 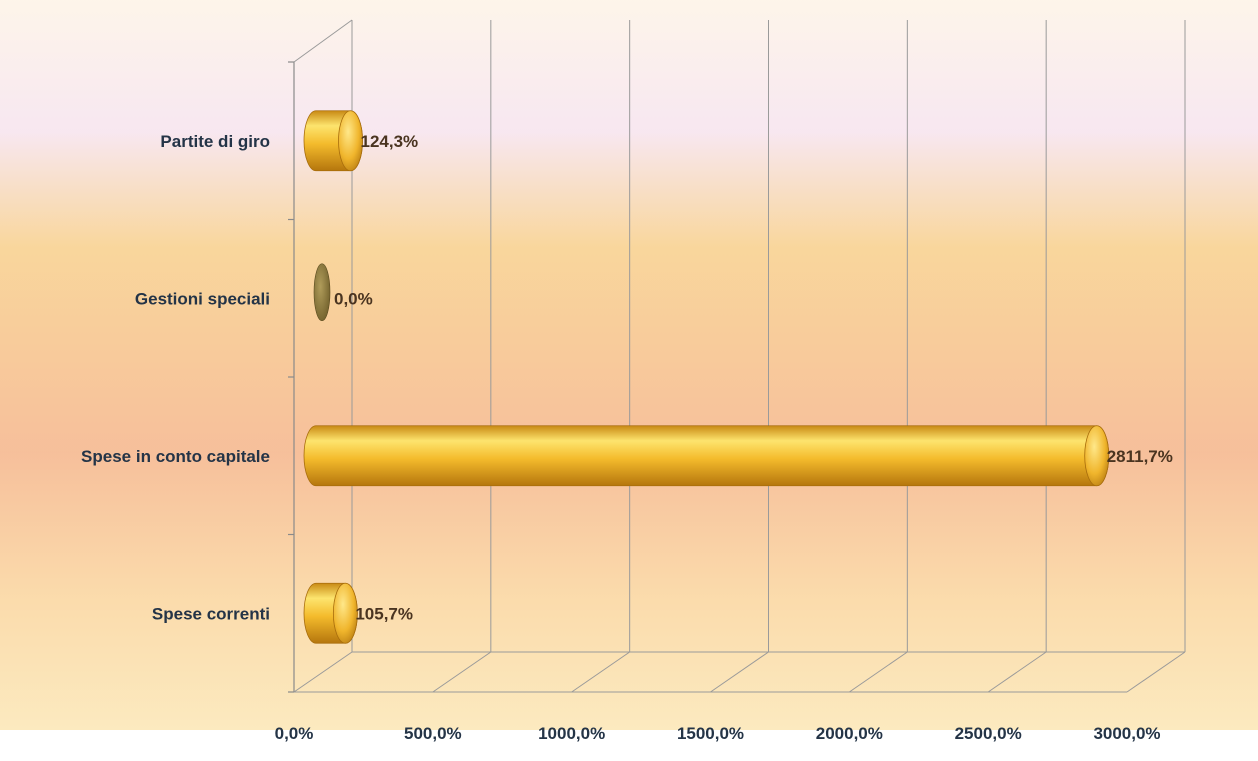 I want to click on data-label: 2811,7%, so click(x=1140, y=456).